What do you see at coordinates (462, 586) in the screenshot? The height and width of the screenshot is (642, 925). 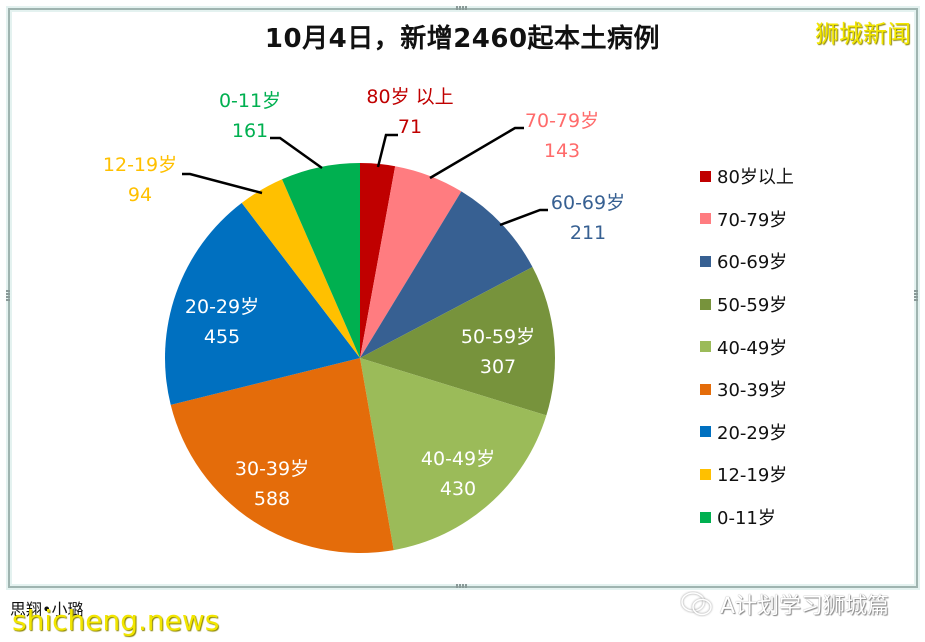 I see `resize-handle-bottom` at bounding box center [462, 586].